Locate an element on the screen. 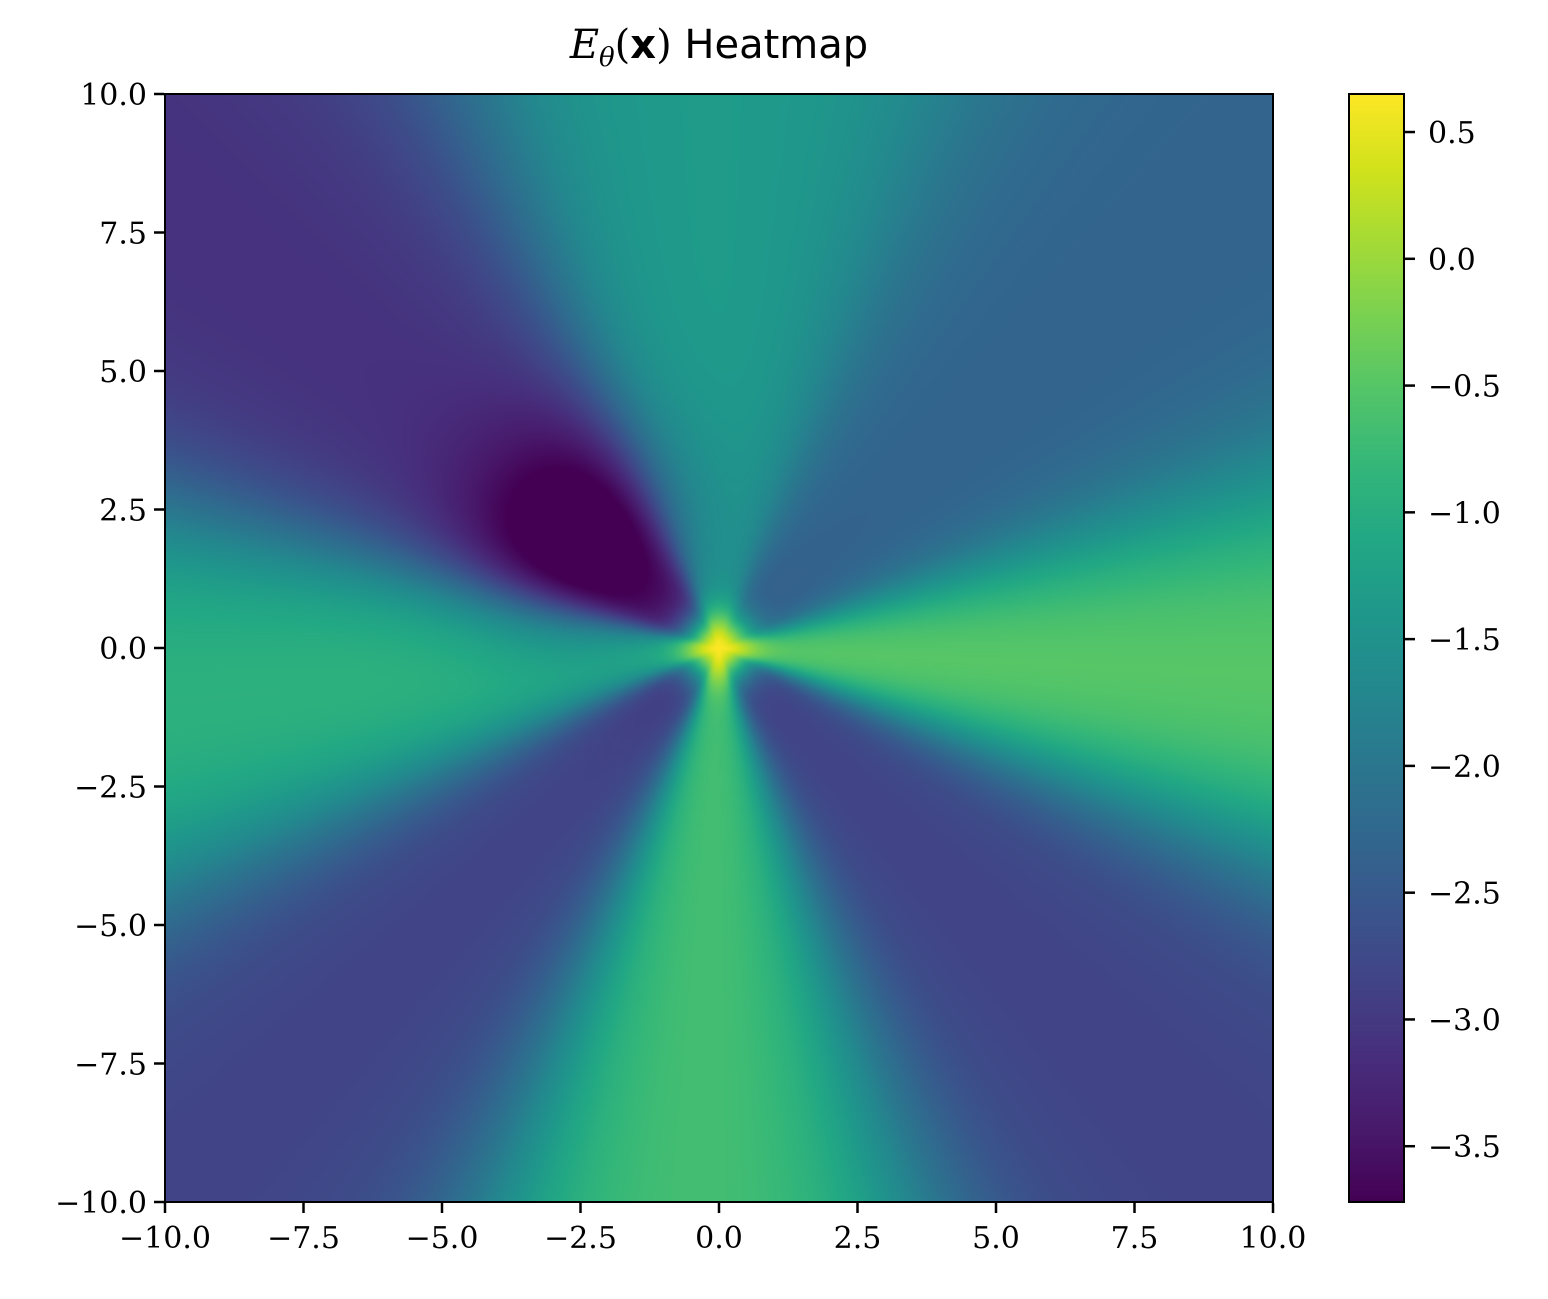 This screenshot has width=1548, height=1299. colorbar-tick-label: 0.0 is located at coordinates (1452, 260).